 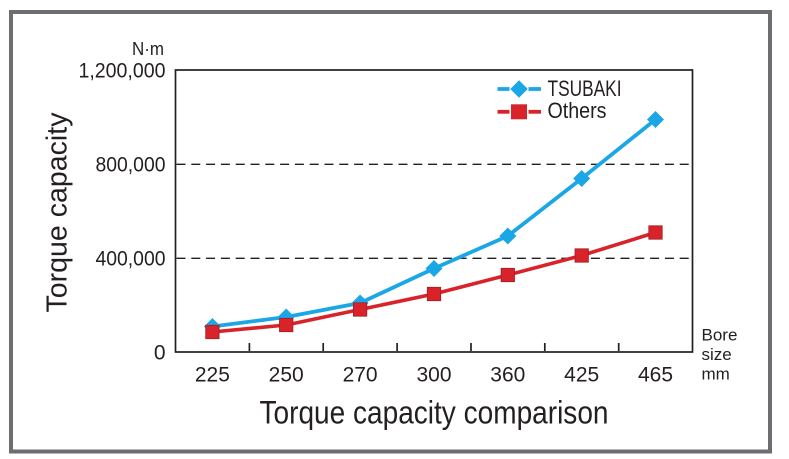 I want to click on svg-text: 465, so click(x=655, y=375).